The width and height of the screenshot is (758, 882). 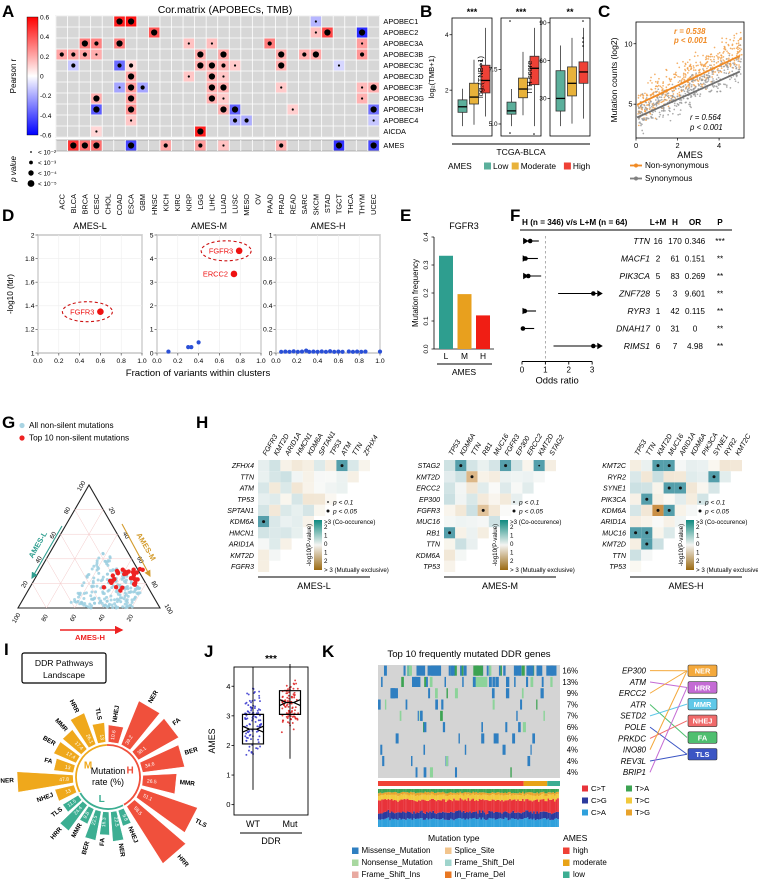 What do you see at coordinates (464, 226) in the screenshot?
I see `svg-text: FGFR3` at bounding box center [464, 226].